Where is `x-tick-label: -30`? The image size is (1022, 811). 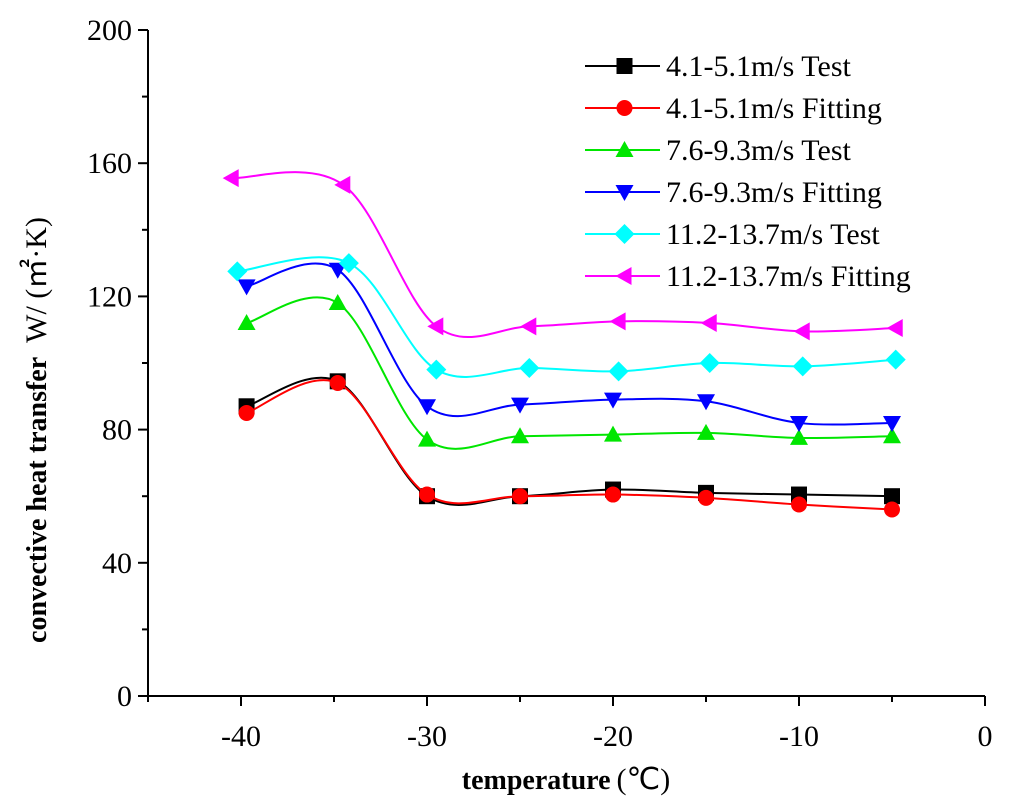 x-tick-label: -30 is located at coordinates (427, 736).